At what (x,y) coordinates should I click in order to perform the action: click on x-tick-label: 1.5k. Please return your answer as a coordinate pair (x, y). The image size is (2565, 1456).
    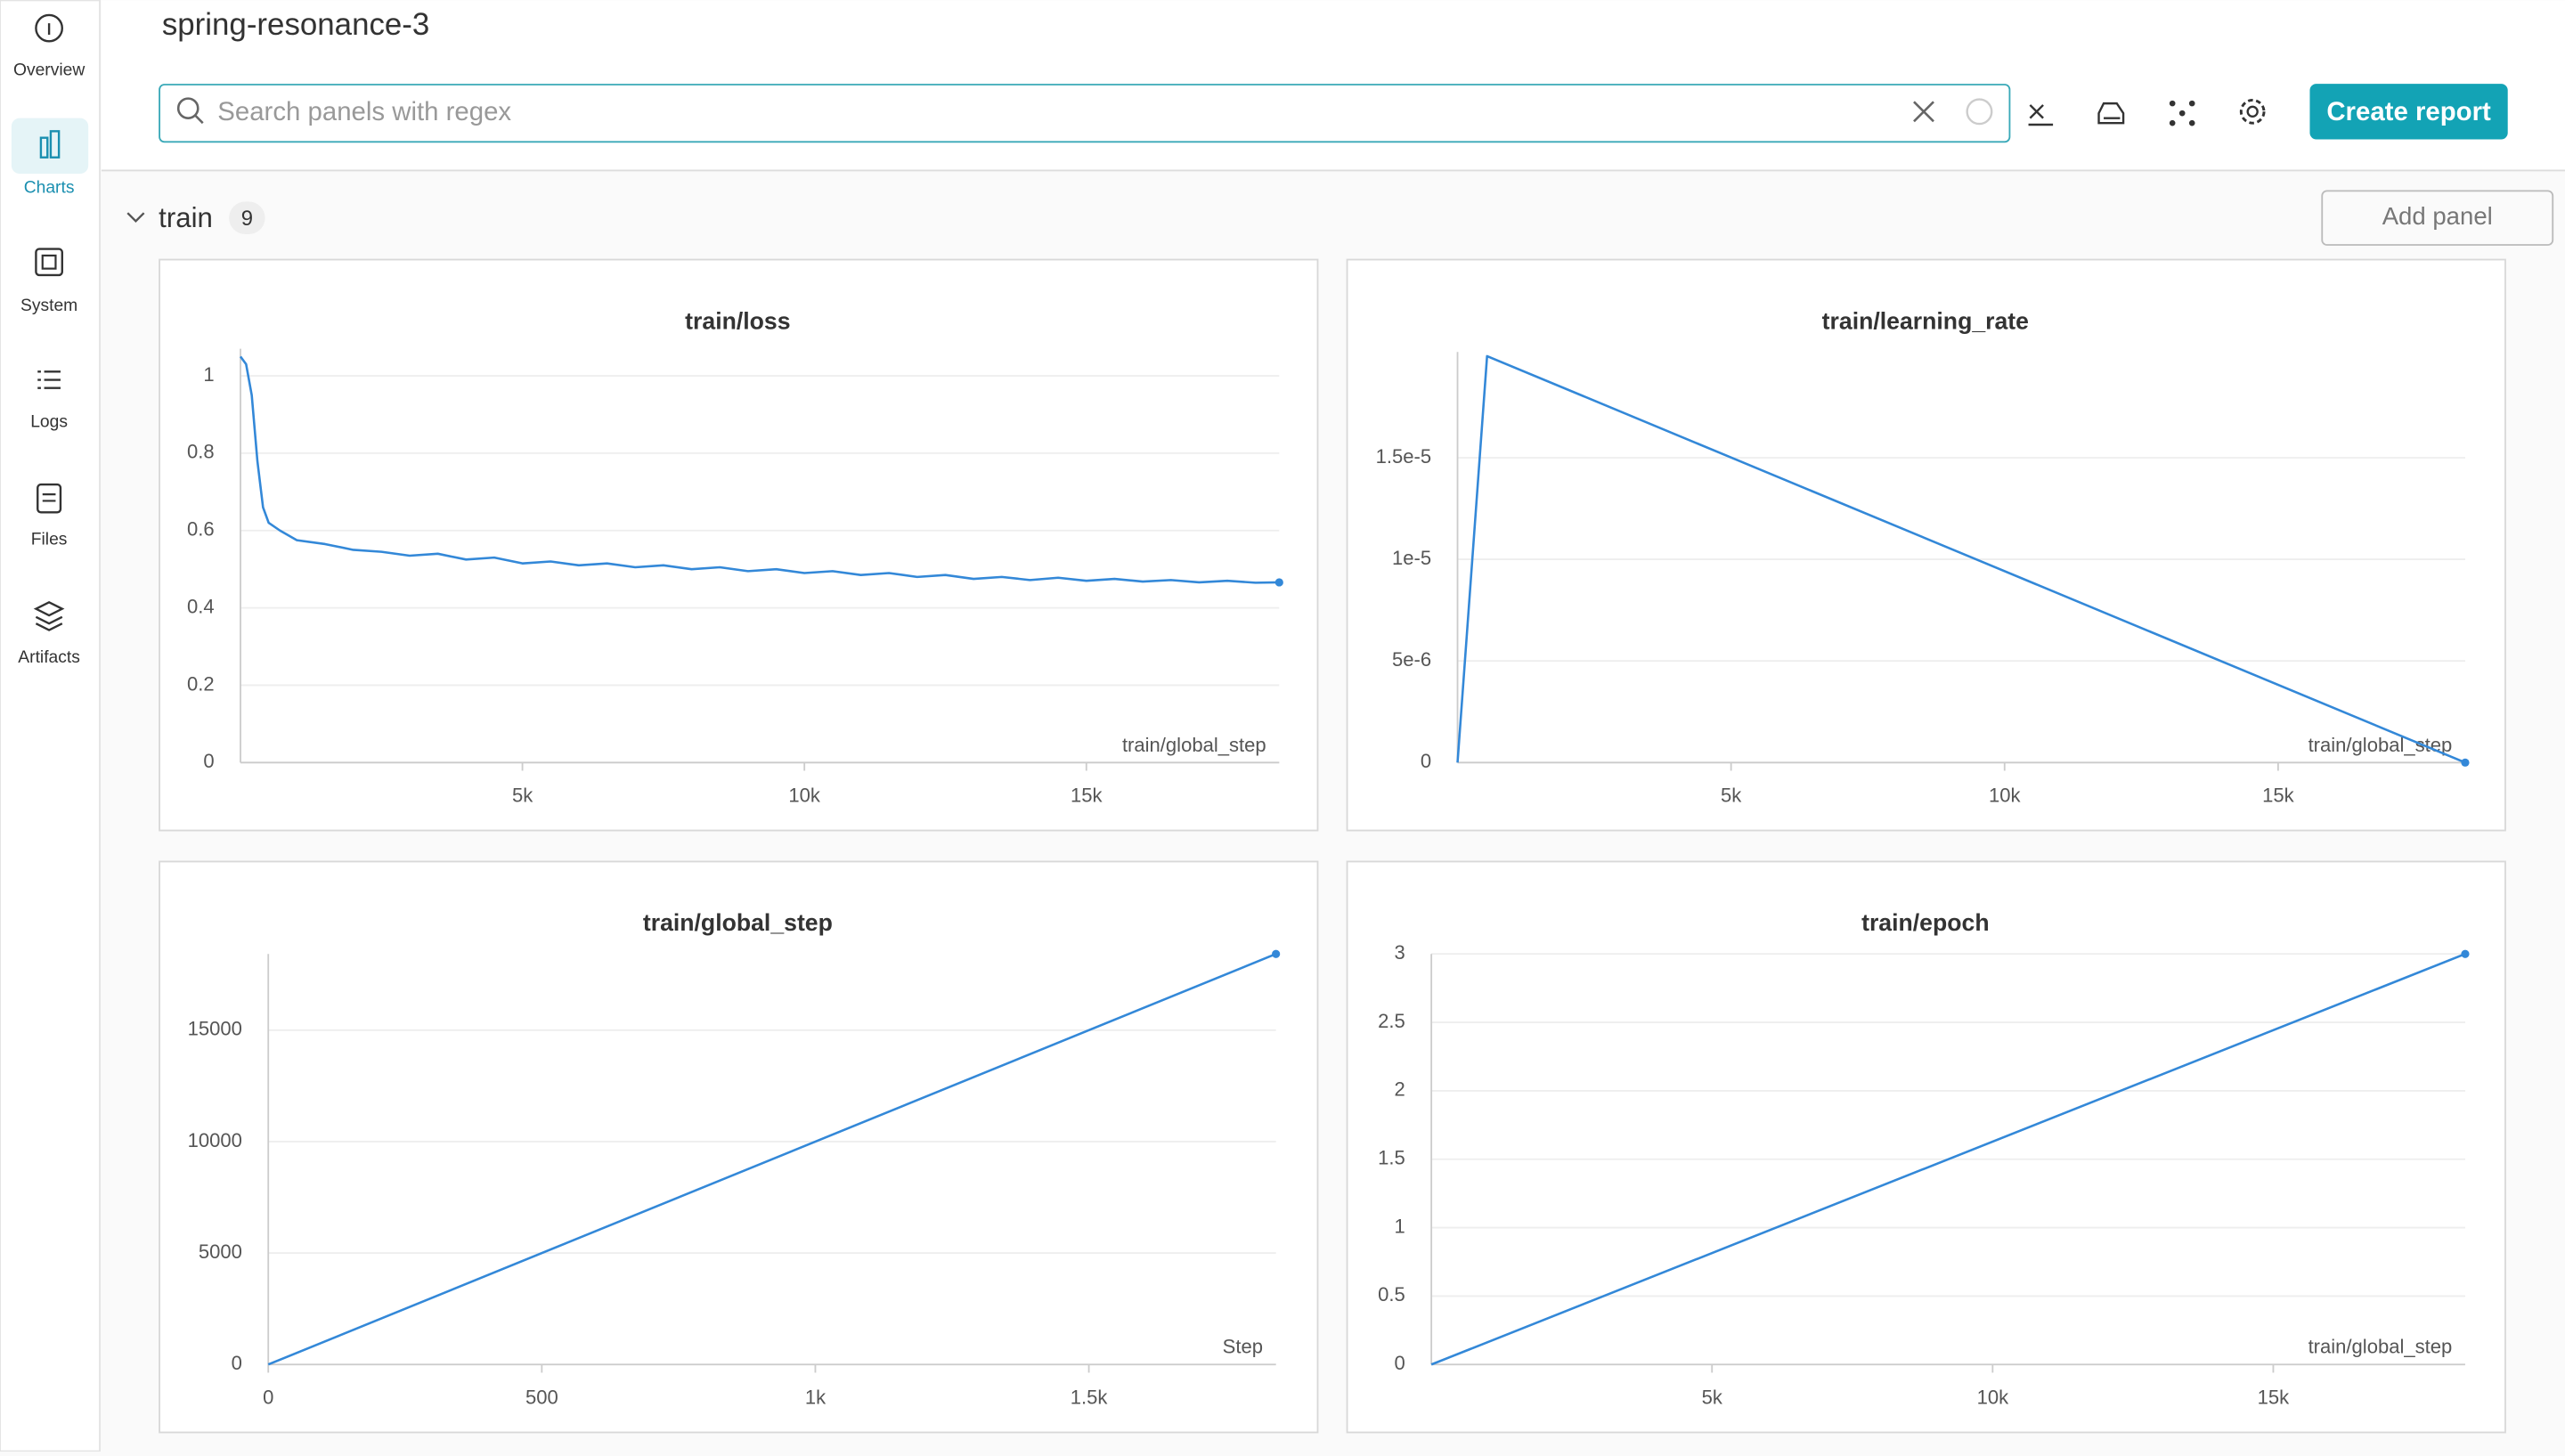
    Looking at the image, I should click on (1090, 1398).